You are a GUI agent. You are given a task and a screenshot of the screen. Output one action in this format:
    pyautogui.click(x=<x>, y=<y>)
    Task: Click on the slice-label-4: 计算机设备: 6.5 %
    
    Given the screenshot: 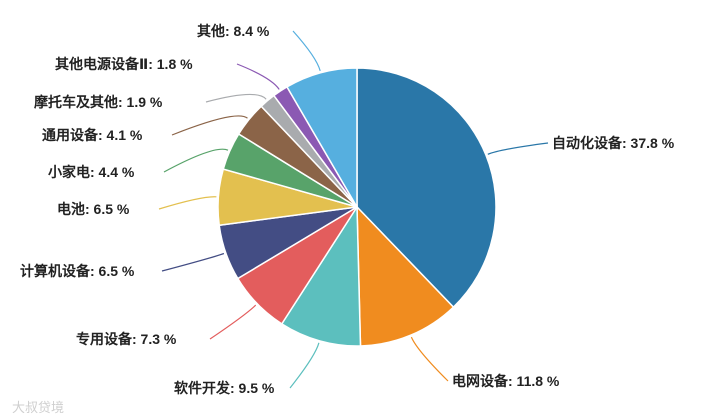 What is the action you would take?
    pyautogui.click(x=77, y=271)
    